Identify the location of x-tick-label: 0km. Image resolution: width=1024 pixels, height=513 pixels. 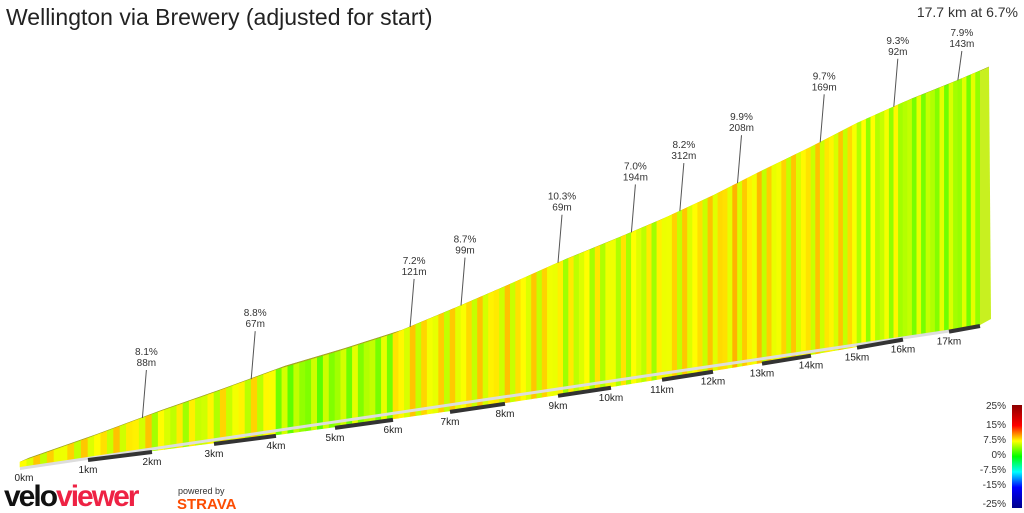
(24, 478).